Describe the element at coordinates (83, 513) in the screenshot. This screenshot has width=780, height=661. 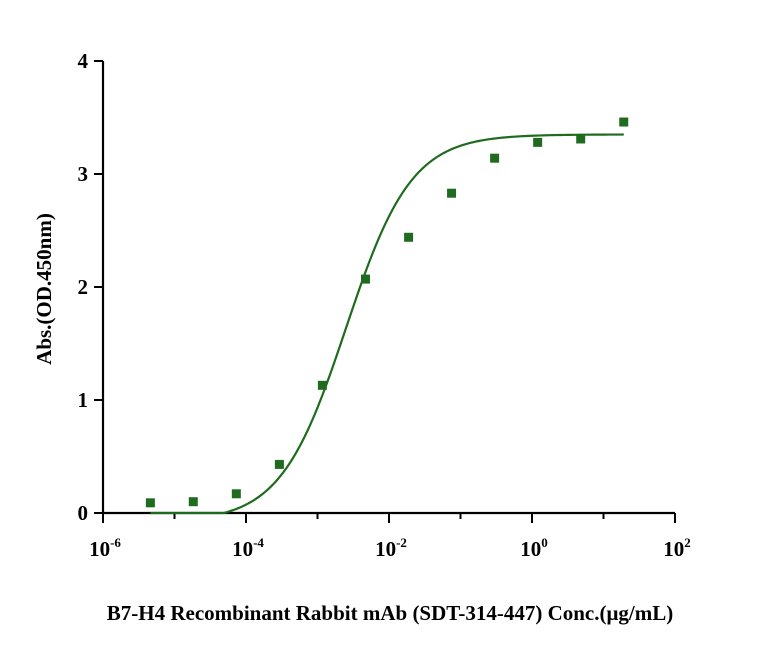
I see `y-tick-label: 0` at that location.